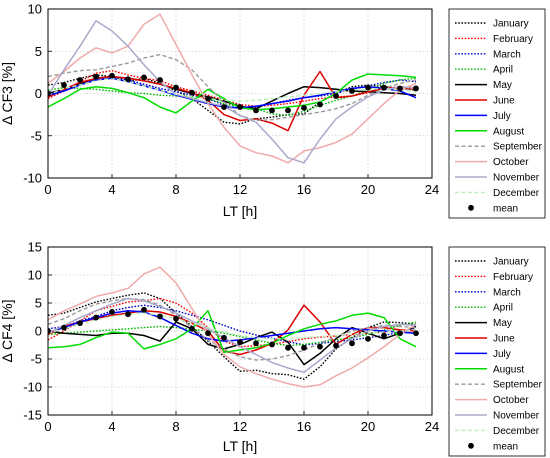 The width and height of the screenshot is (550, 458). I want to click on legend-box, so click(497, 113).